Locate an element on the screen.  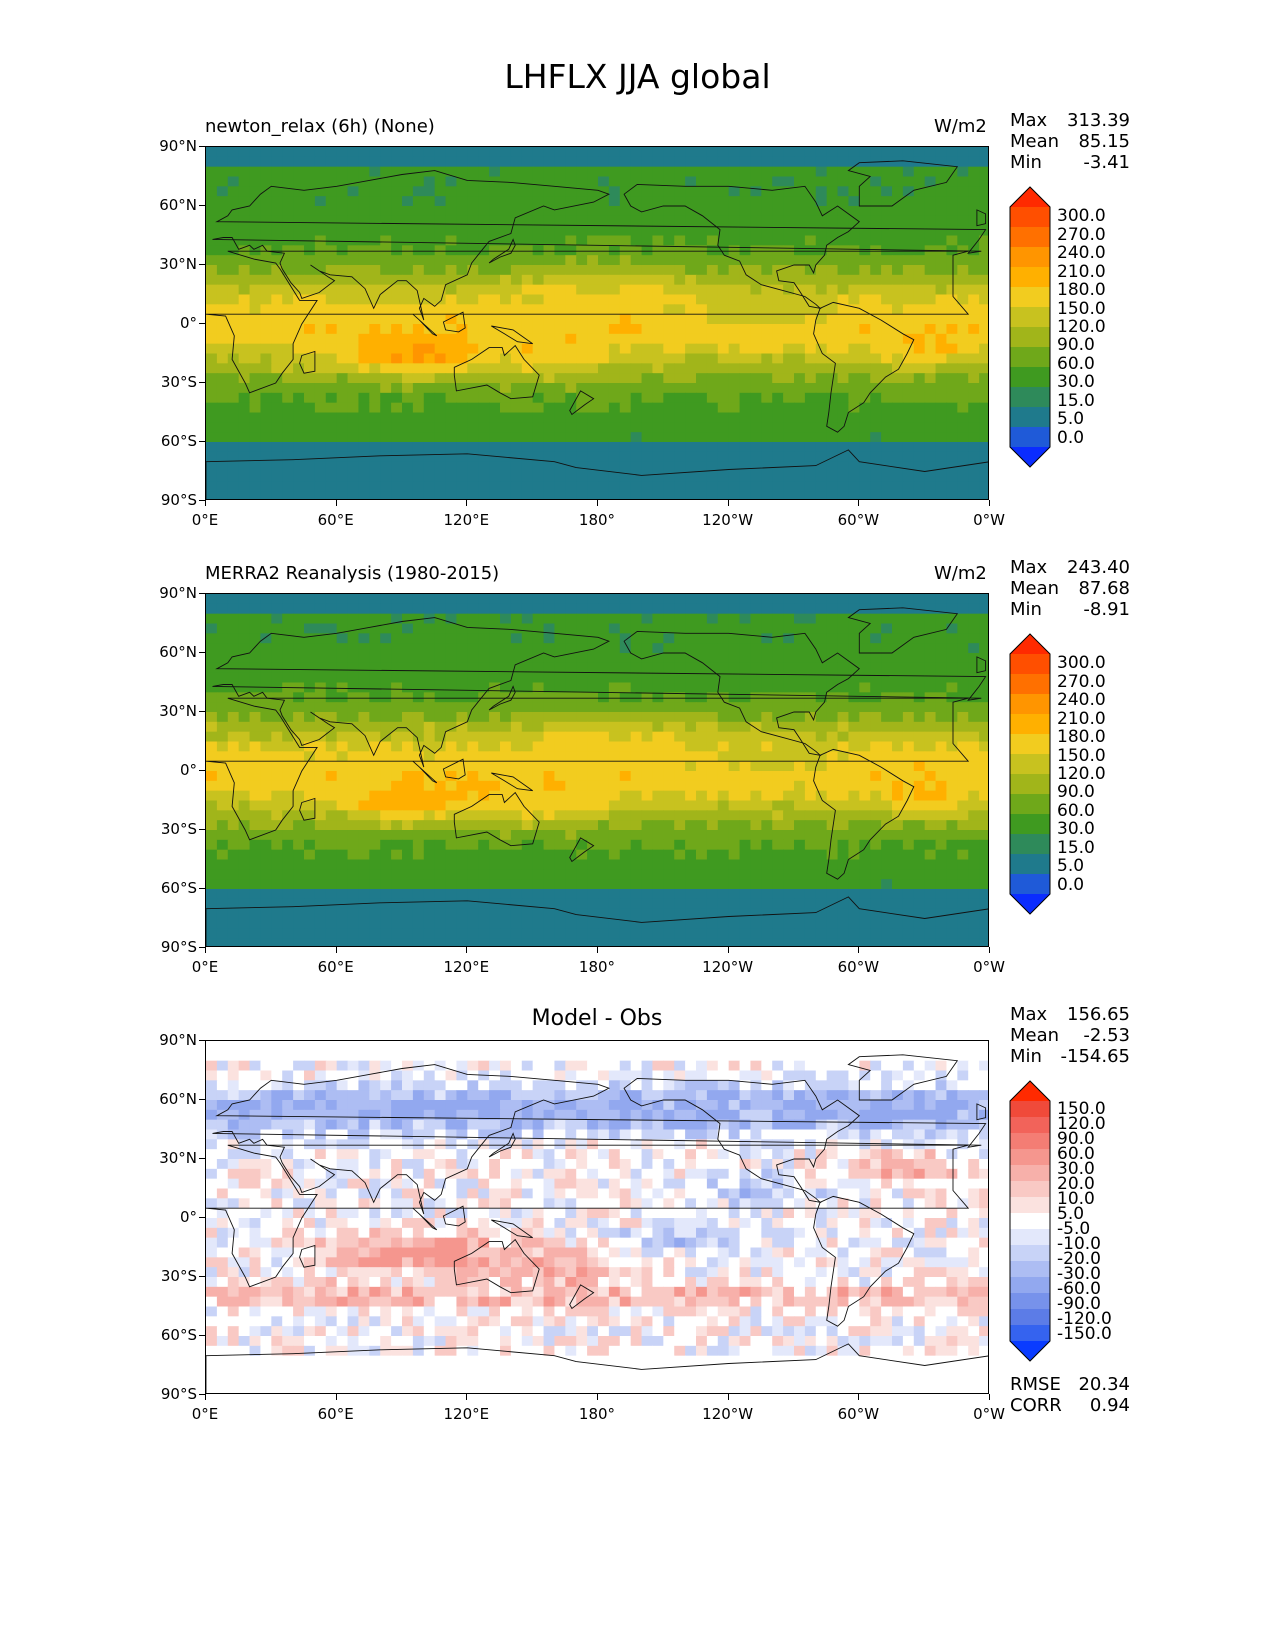
colorbar-label: -90.0 is located at coordinates (1079, 1303).